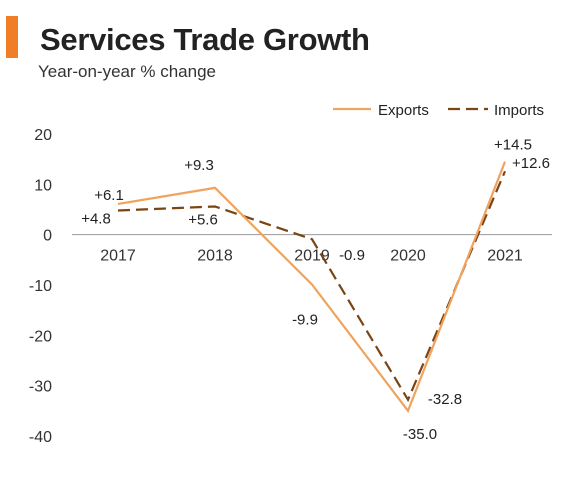 The width and height of the screenshot is (578, 494). Describe the element at coordinates (40, 387) in the screenshot. I see `y-tick-label: -30` at that location.